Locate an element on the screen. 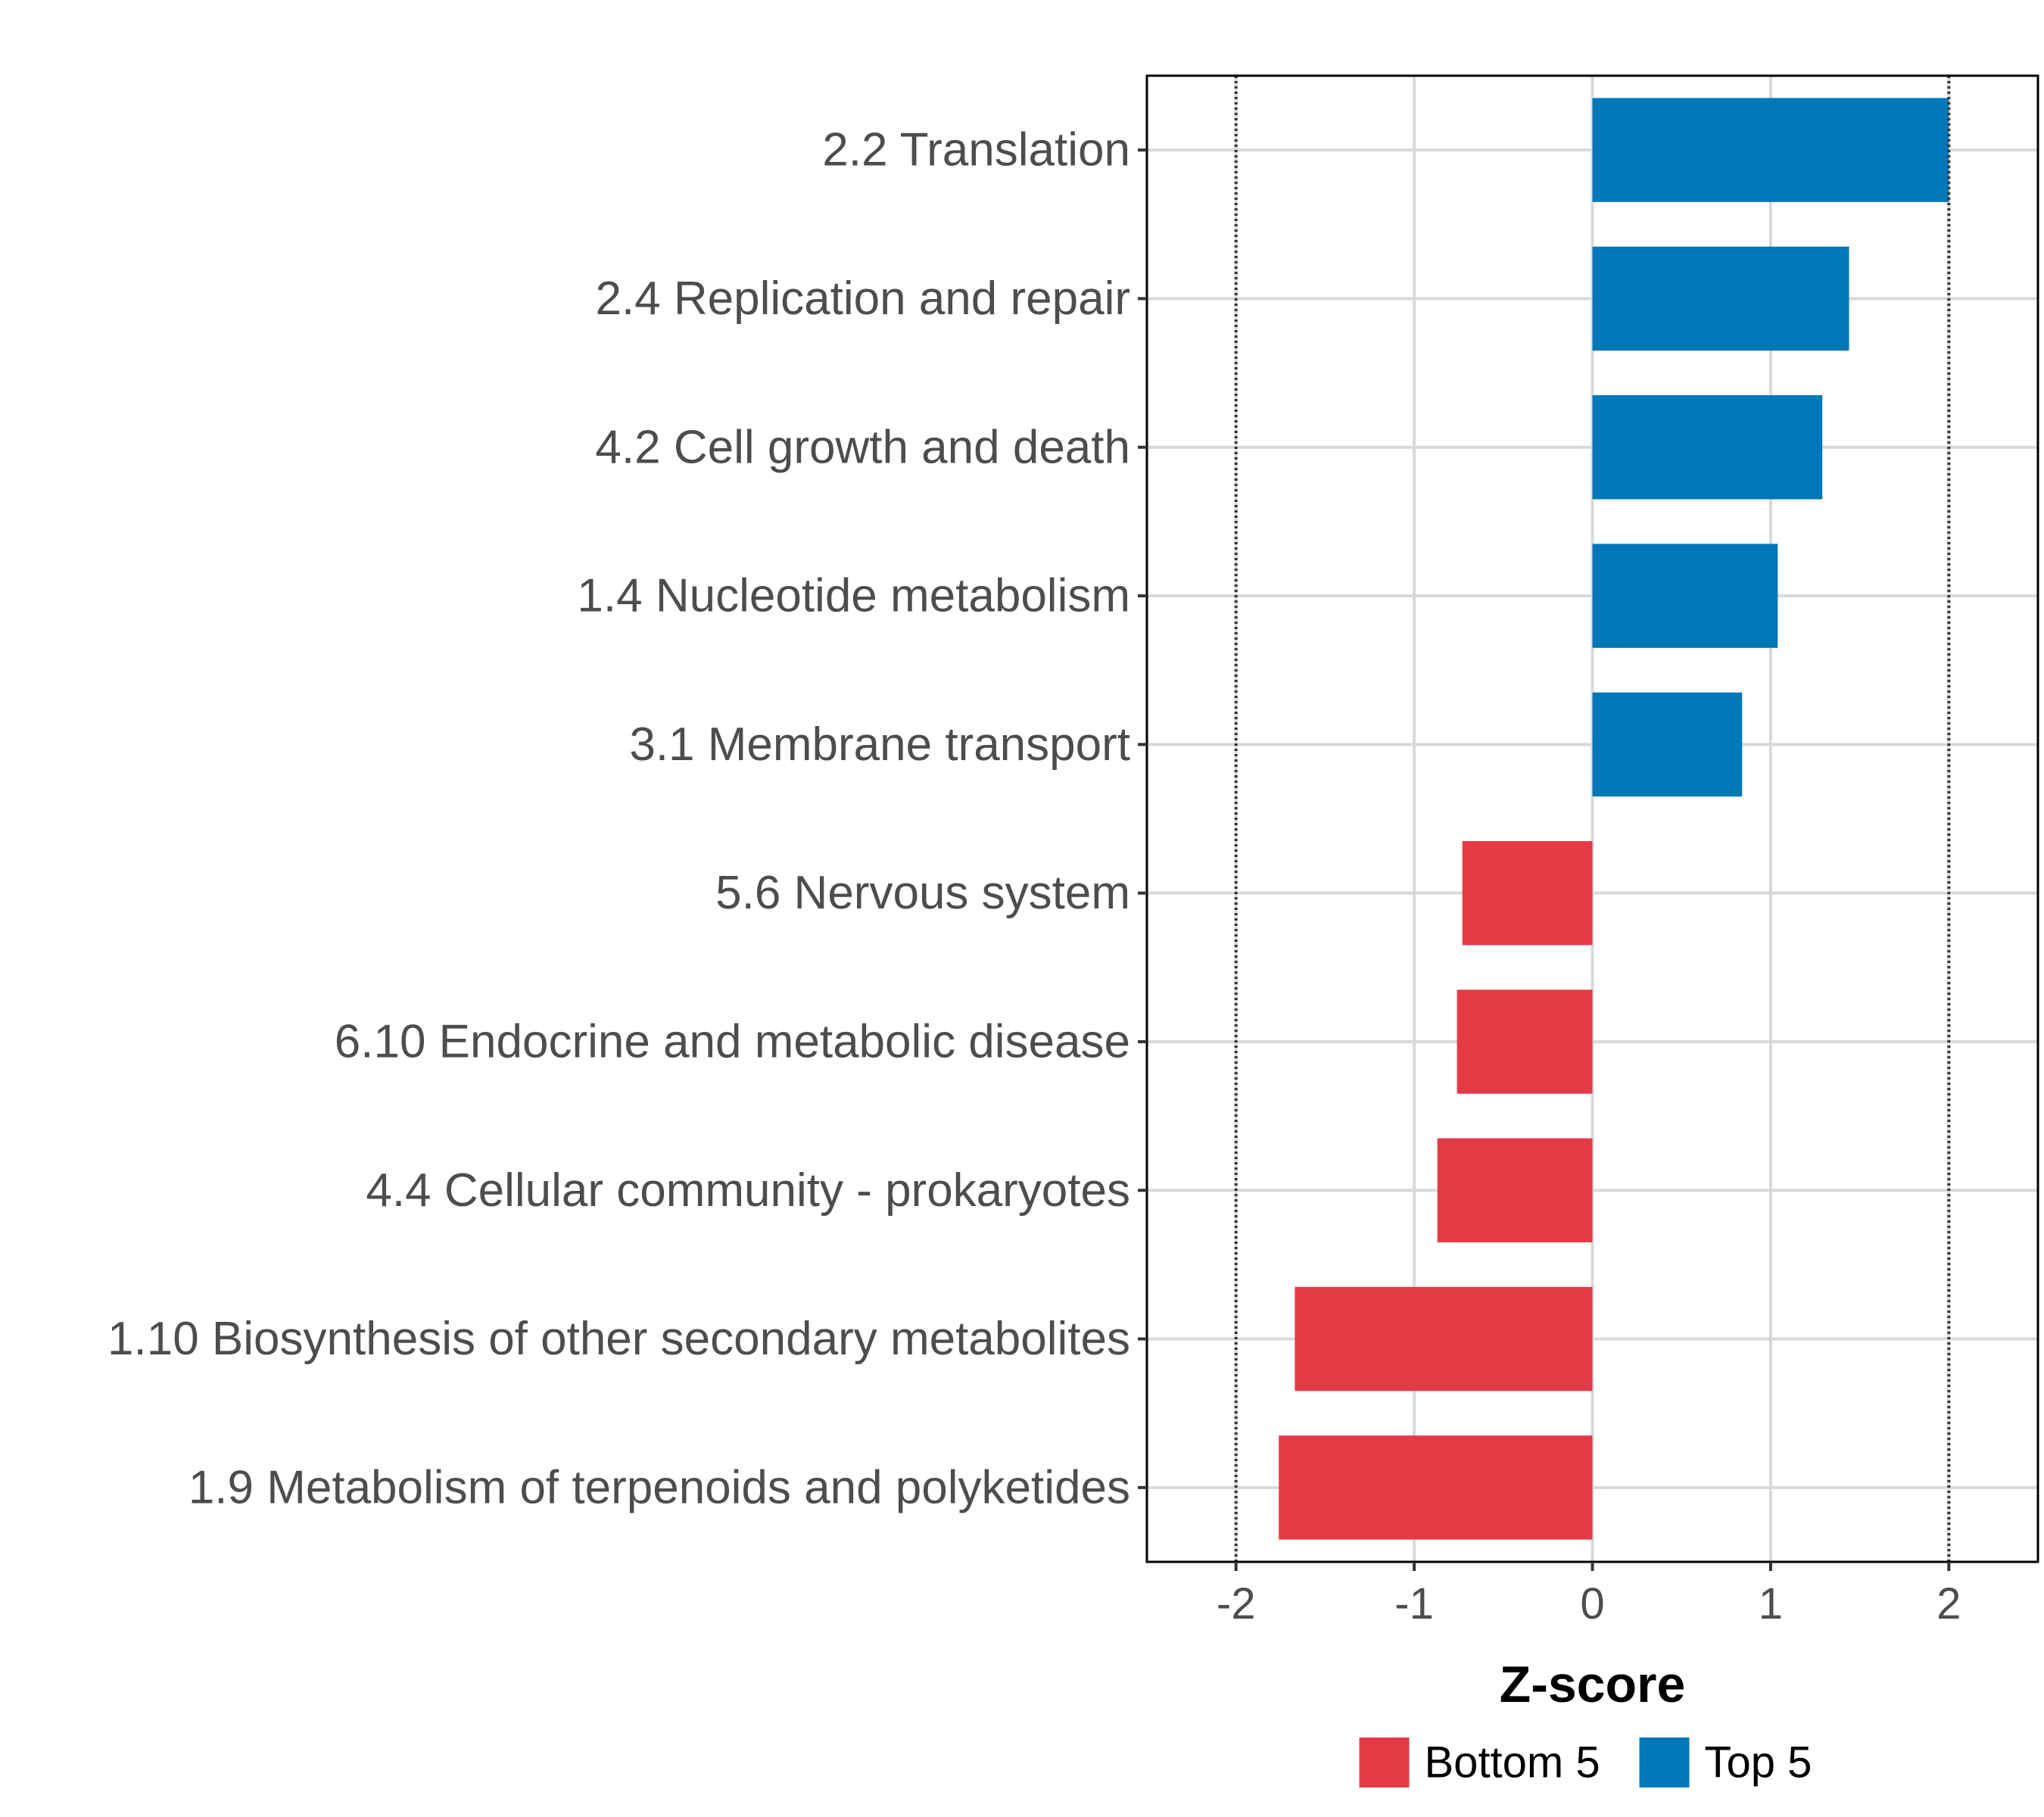 The width and height of the screenshot is (2044, 1817). category-label: 1.4 Nucleotide metabolism is located at coordinates (853, 596).